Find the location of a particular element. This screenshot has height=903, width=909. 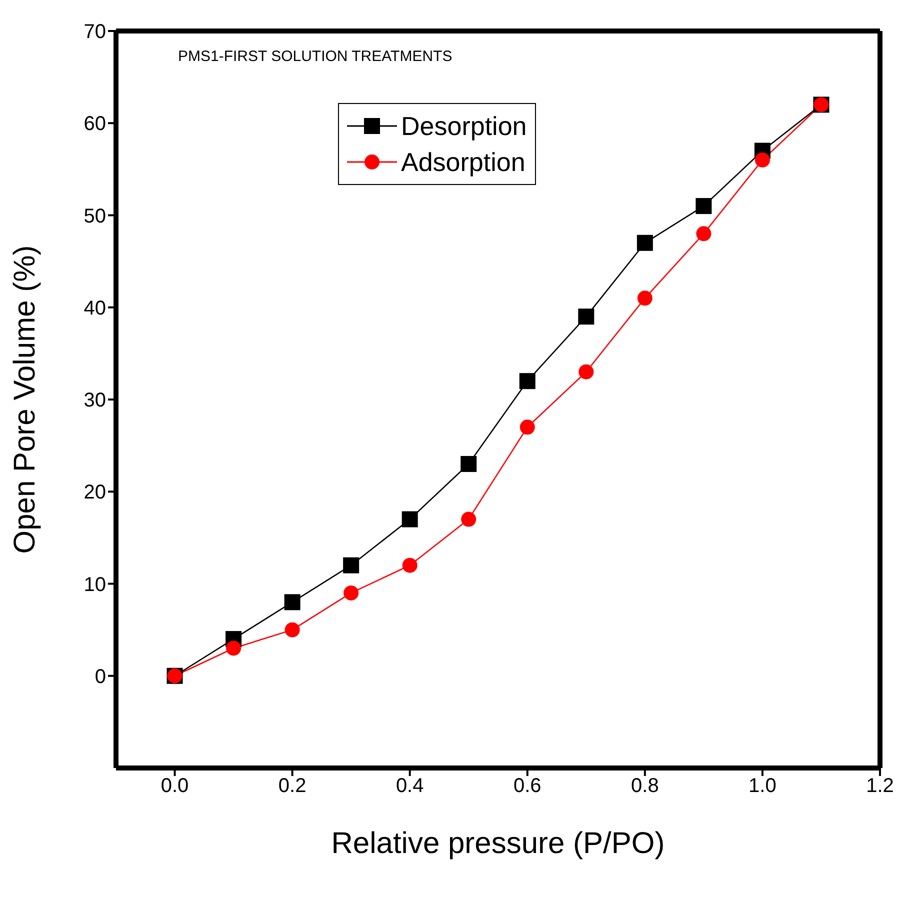

legend-label: Adsorption is located at coordinates (463, 162).